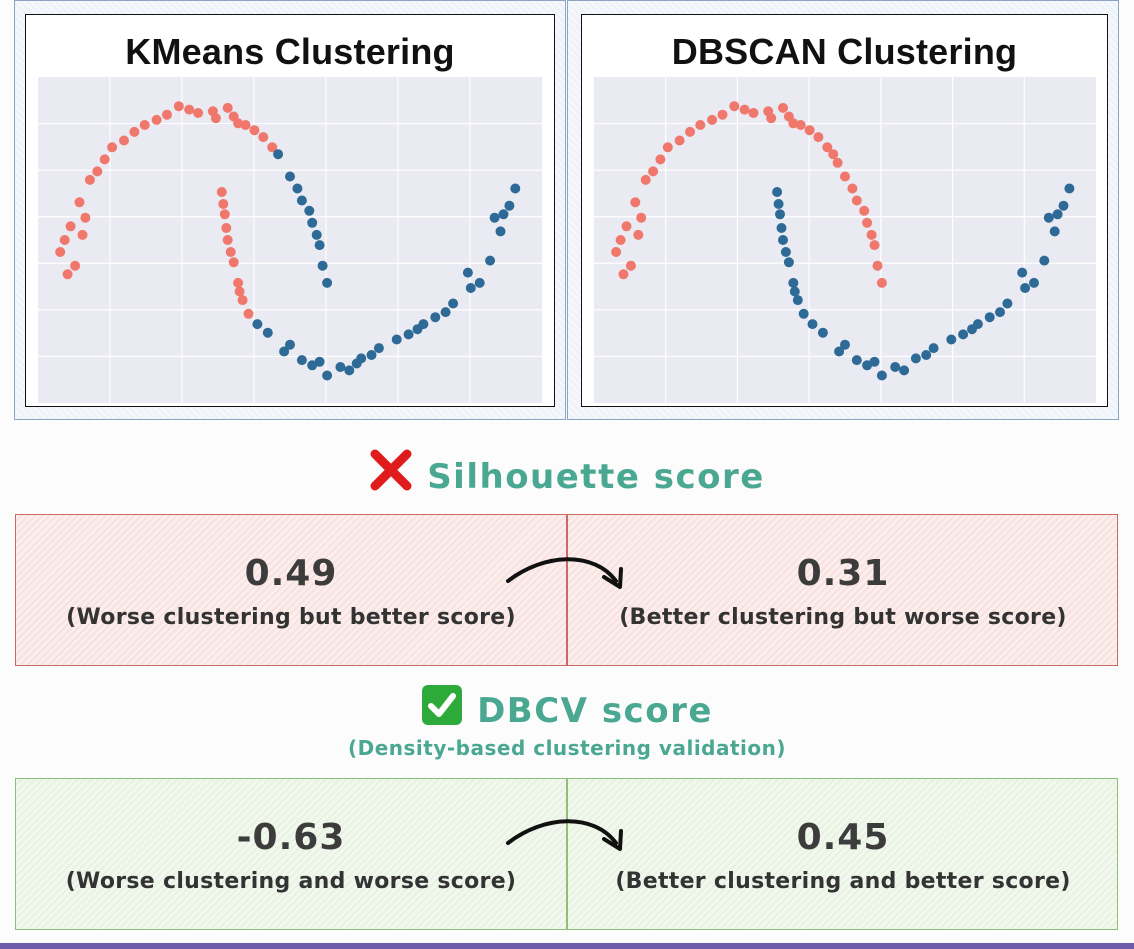 The image size is (1134, 949). I want to click on dbcv-left-cell: -0.63 (Worse clustering and worse score), so click(291, 854).